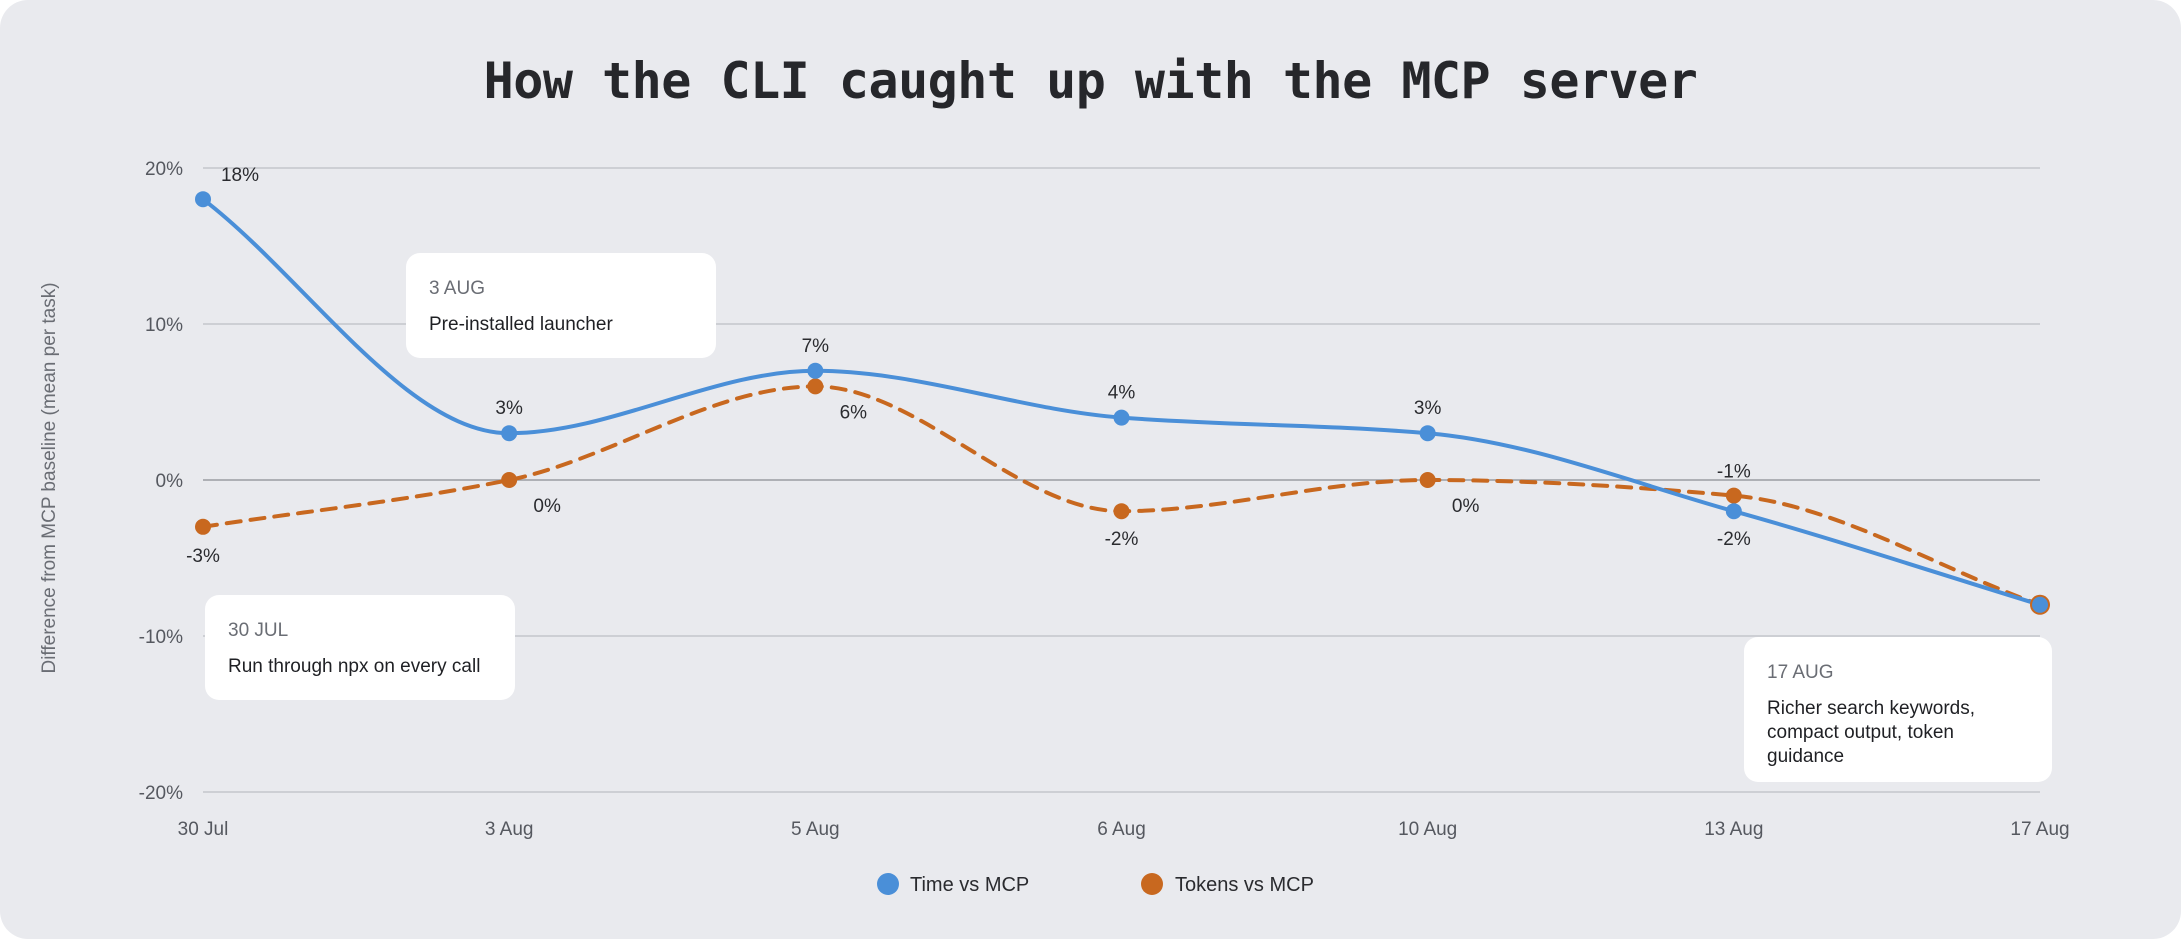  Describe the element at coordinates (1733, 829) in the screenshot. I see `x-tick-label: 13 Aug` at that location.